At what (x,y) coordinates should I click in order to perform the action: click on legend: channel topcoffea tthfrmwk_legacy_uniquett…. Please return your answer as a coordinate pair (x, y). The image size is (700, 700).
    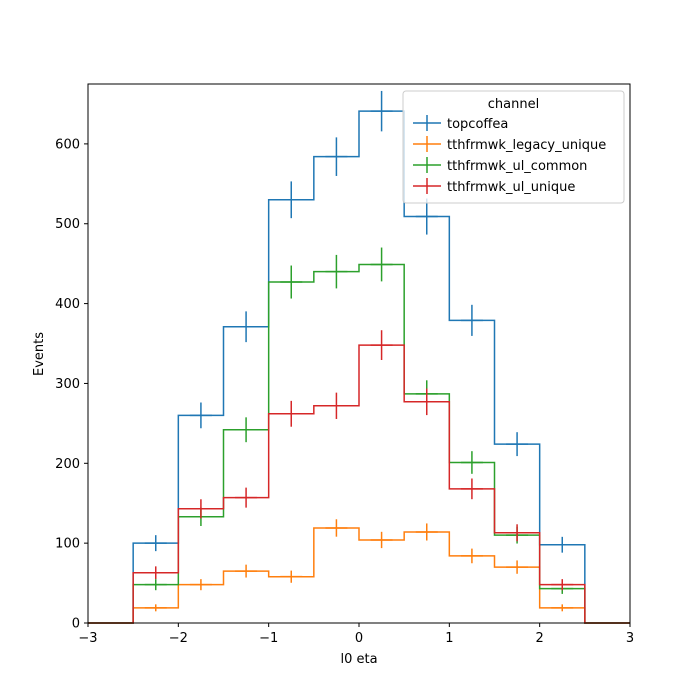
    Looking at the image, I should click on (513, 147).